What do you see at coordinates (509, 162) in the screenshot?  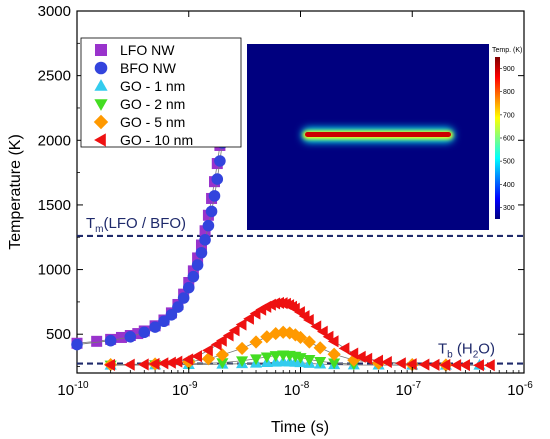 I see `colorbar-tick-label: 500` at bounding box center [509, 162].